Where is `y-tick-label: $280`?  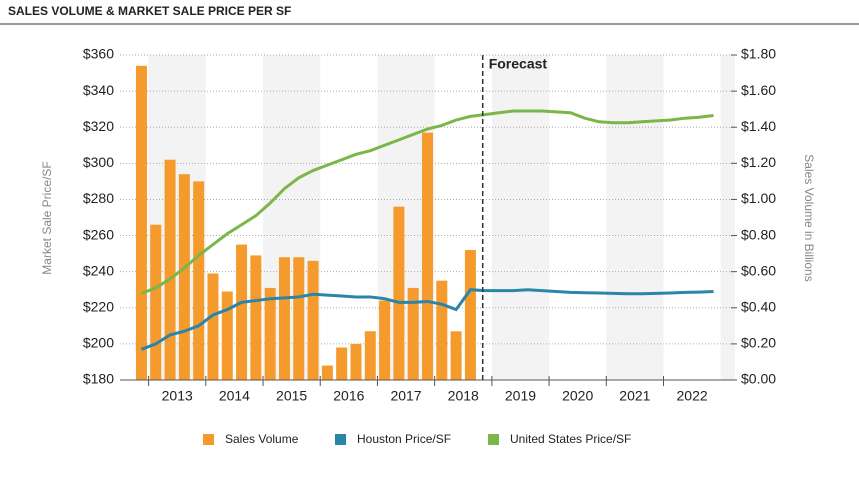 y-tick-label: $280 is located at coordinates (98, 198).